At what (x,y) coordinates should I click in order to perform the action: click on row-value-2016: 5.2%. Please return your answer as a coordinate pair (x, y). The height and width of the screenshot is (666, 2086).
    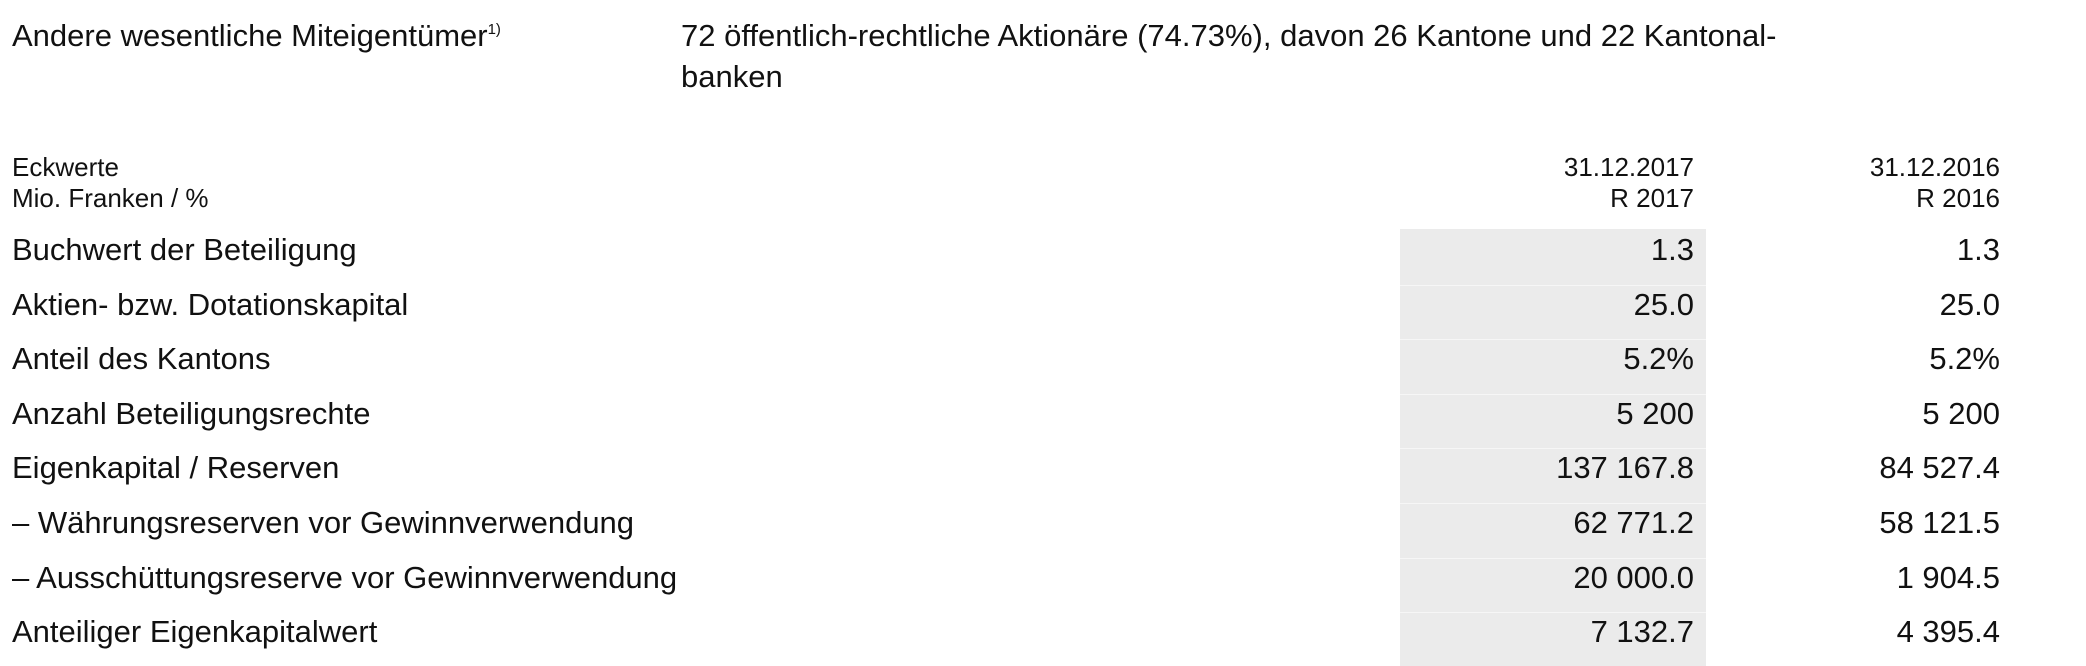
    Looking at the image, I should click on (1964, 359).